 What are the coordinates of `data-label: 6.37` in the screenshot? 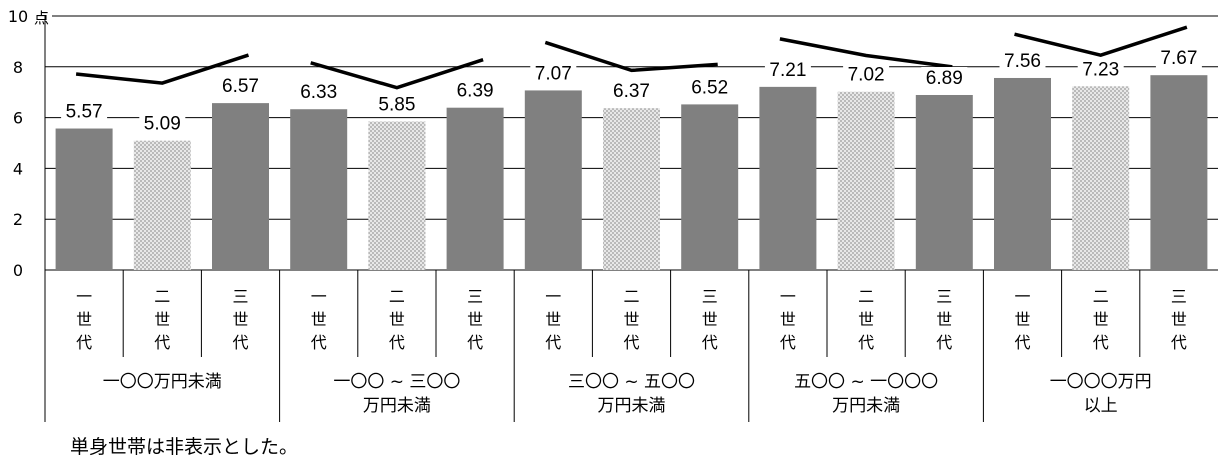 It's located at (631, 91).